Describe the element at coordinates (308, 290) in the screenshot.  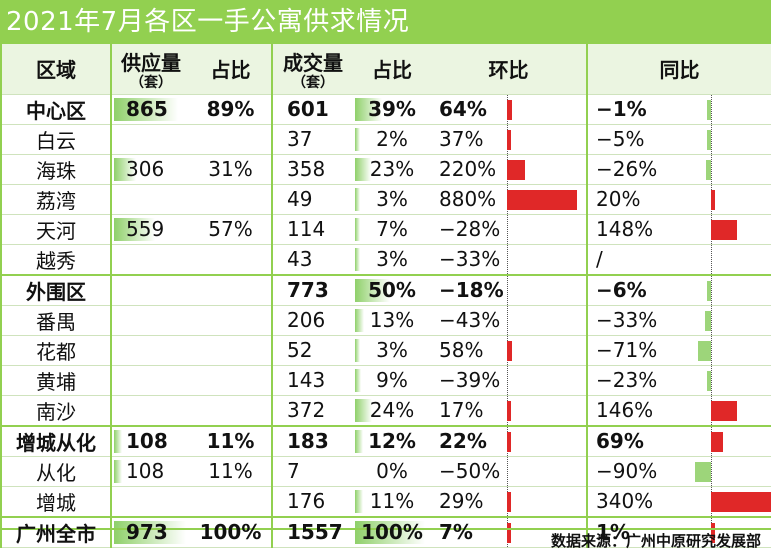
I see `deal-cell-text: 773` at that location.